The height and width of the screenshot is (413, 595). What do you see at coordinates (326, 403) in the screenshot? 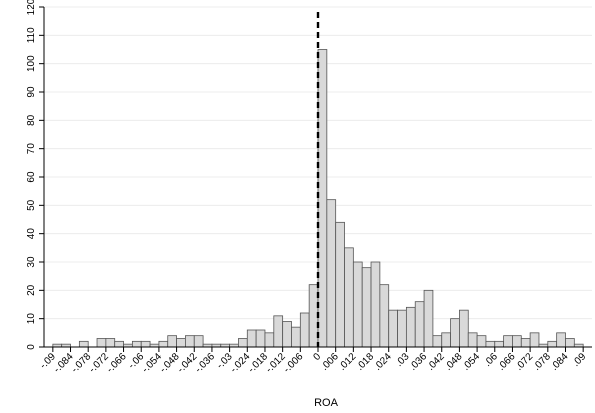
I see `x-axis-title: ROA` at bounding box center [326, 403].